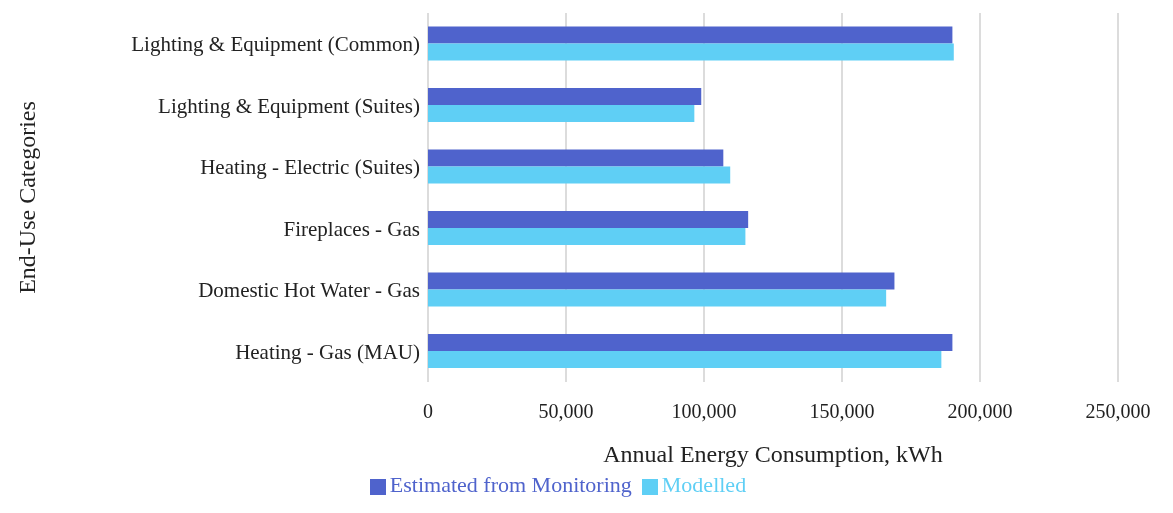  What do you see at coordinates (1118, 411) in the screenshot?
I see `x-tick-label: 250,000` at bounding box center [1118, 411].